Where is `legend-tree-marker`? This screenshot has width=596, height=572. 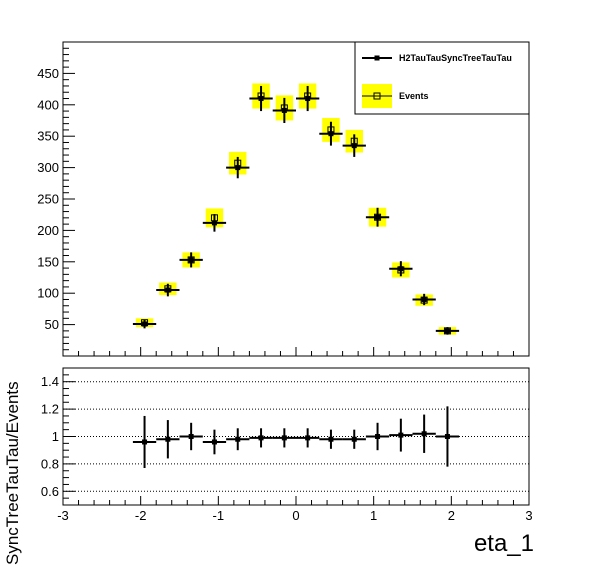
legend-tree-marker is located at coordinates (377, 58).